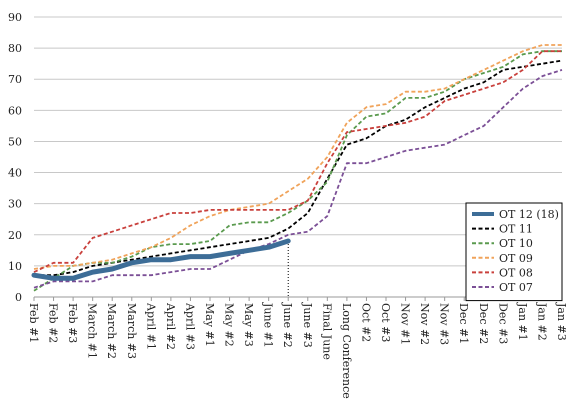  What do you see at coordinates (326, 331) in the screenshot?
I see `x-tick-label: Final June` at bounding box center [326, 331].